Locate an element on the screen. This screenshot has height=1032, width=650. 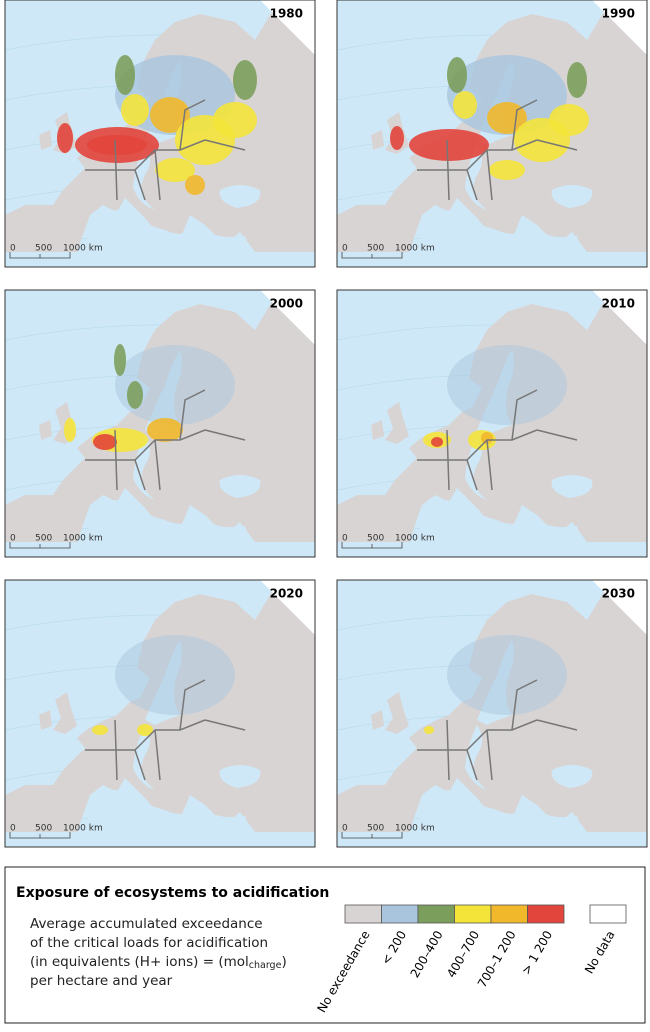
map-panel: 2020 0 500 1000 km is located at coordinates (160, 713).